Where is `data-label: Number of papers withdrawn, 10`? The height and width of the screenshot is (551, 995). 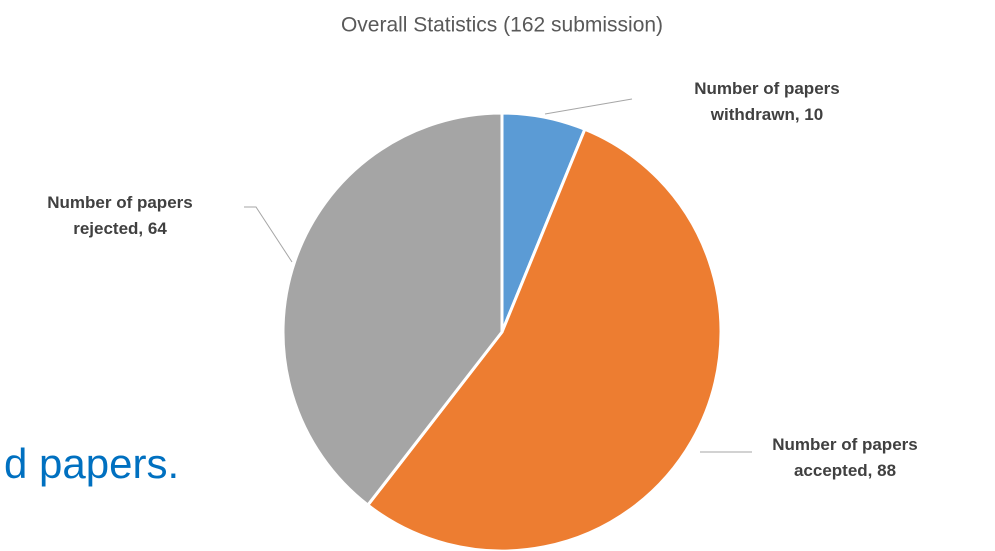 data-label: Number of papers withdrawn, 10 is located at coordinates (767, 101).